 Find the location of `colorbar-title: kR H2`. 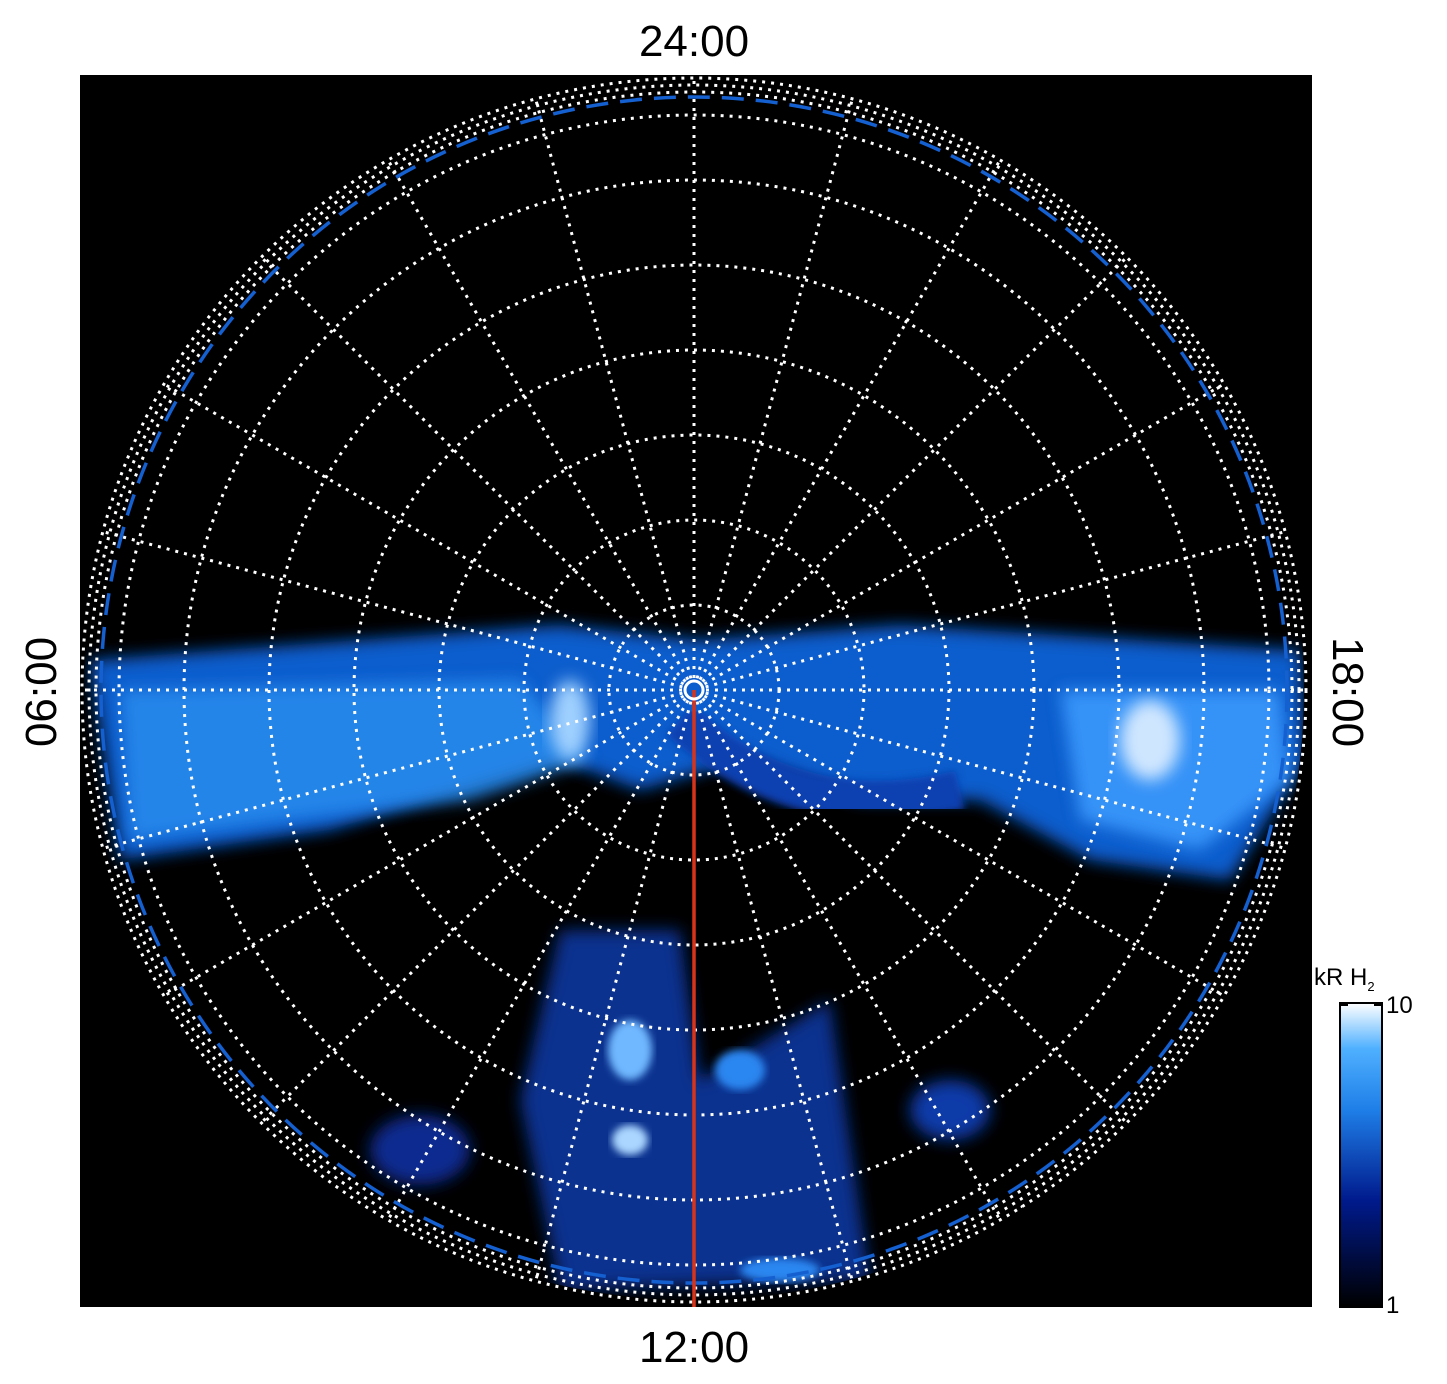

colorbar-title: kR H2 is located at coordinates (1344, 979).